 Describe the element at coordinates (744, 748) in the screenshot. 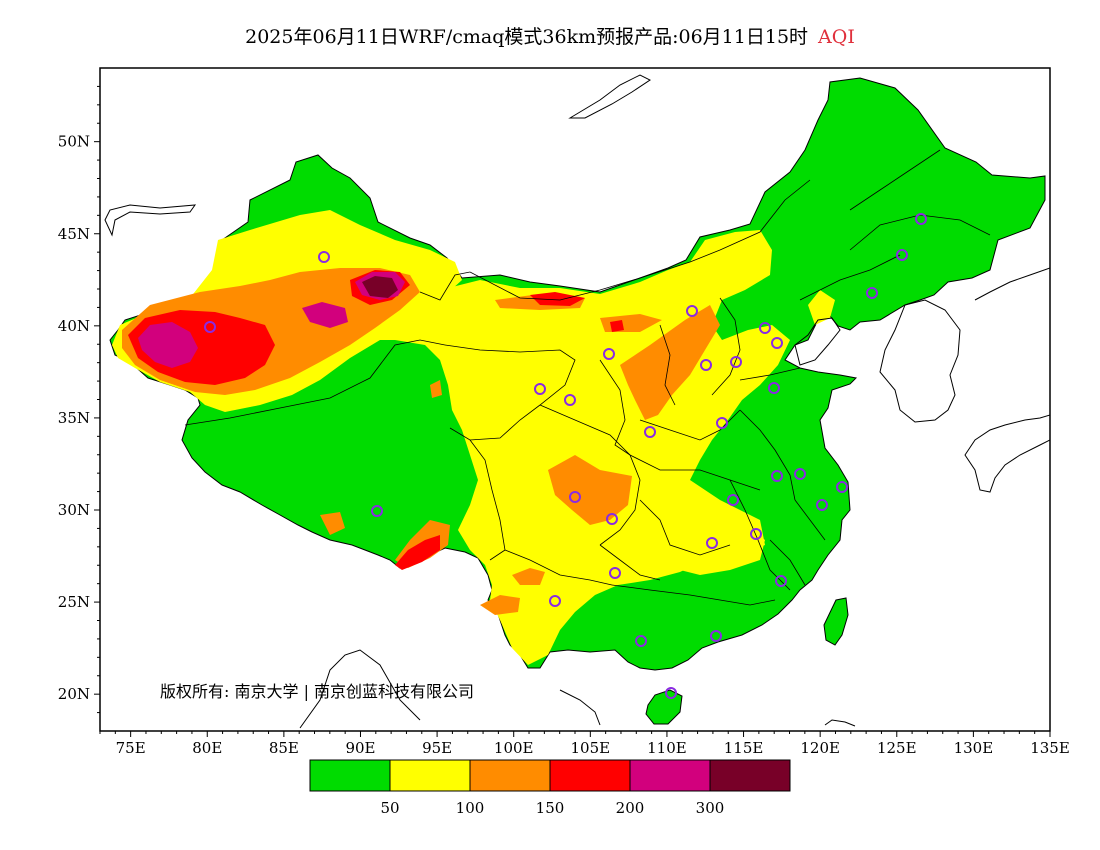

I see `x-tick-label: 115E` at that location.